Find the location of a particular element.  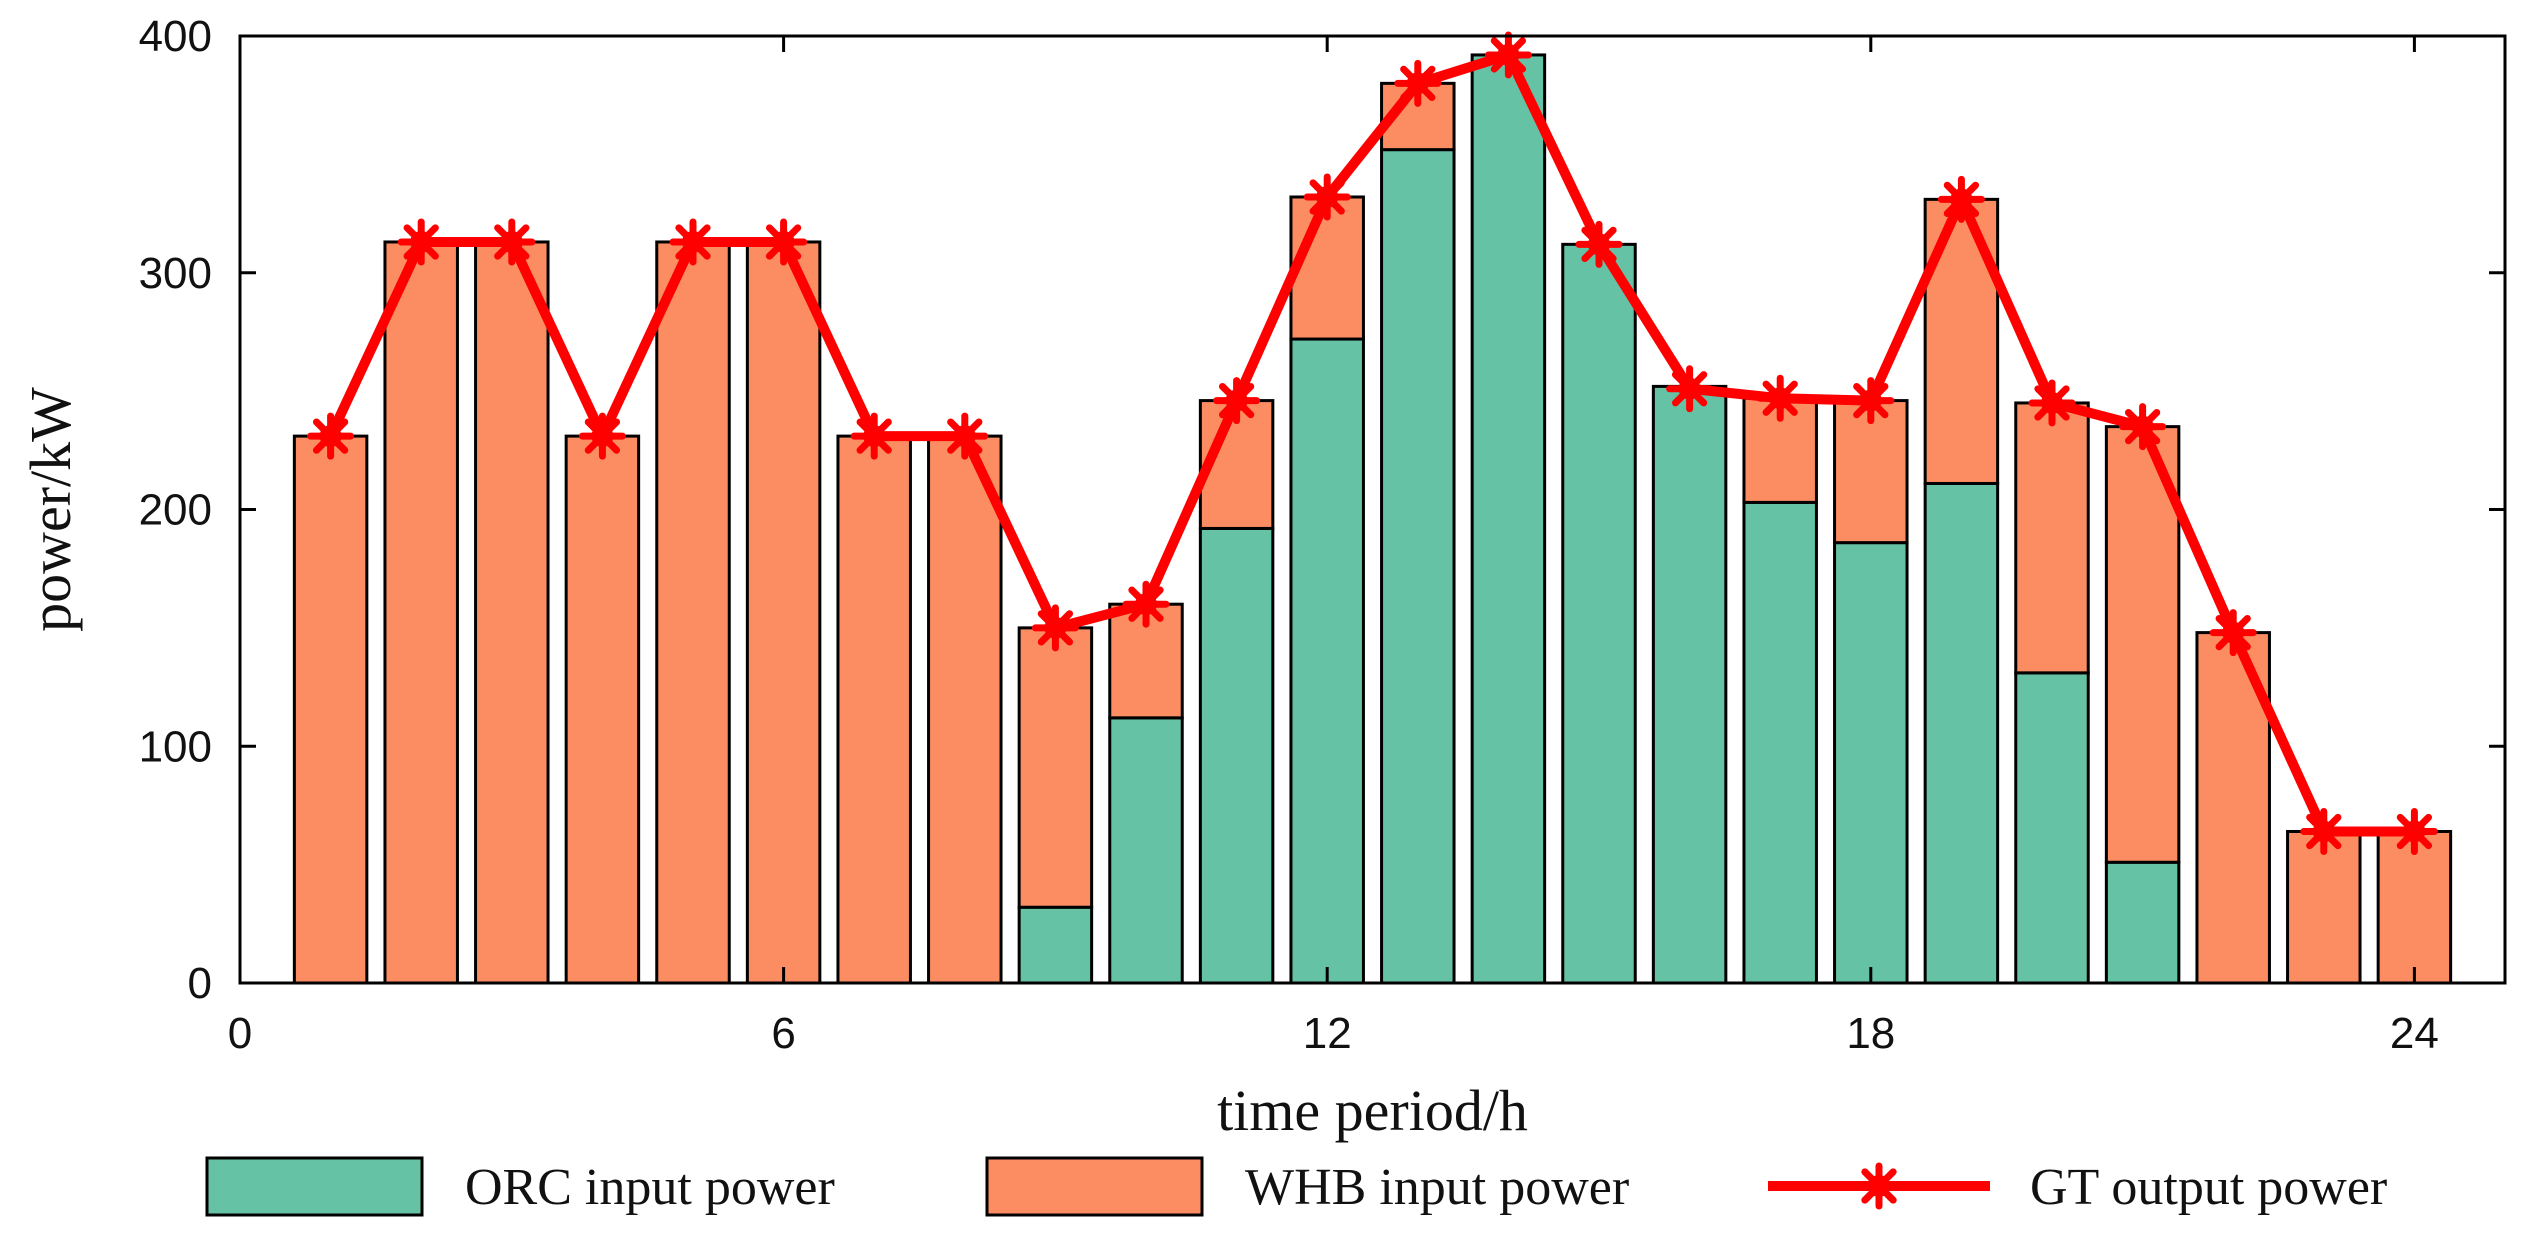

legend-label-whb: WHB input power is located at coordinates (1437, 1187).